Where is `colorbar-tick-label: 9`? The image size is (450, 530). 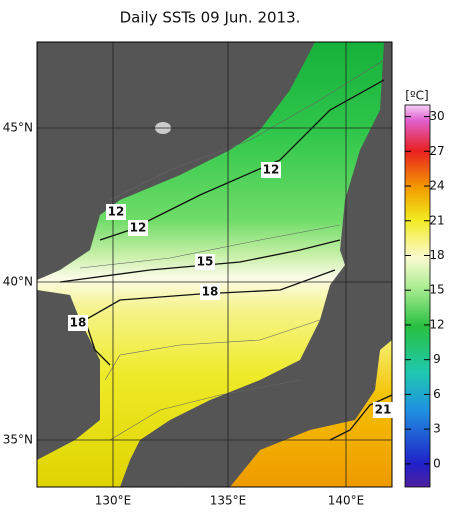
colorbar-tick-label: 9 is located at coordinates (437, 359).